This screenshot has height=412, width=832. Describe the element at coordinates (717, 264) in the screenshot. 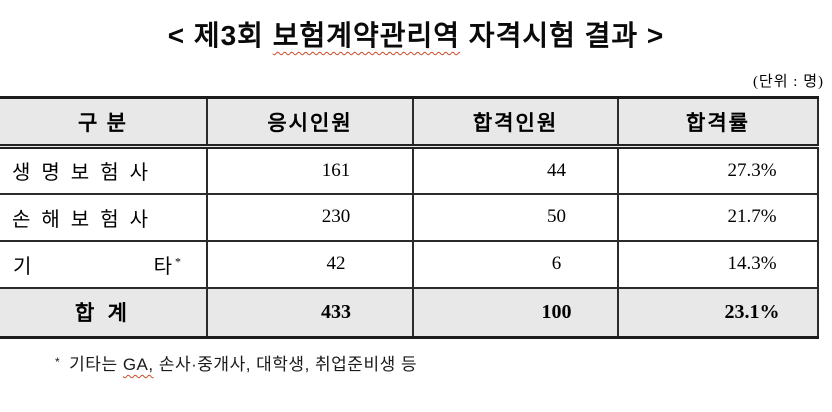

I see `cell-pass-rate: 14.3%` at that location.